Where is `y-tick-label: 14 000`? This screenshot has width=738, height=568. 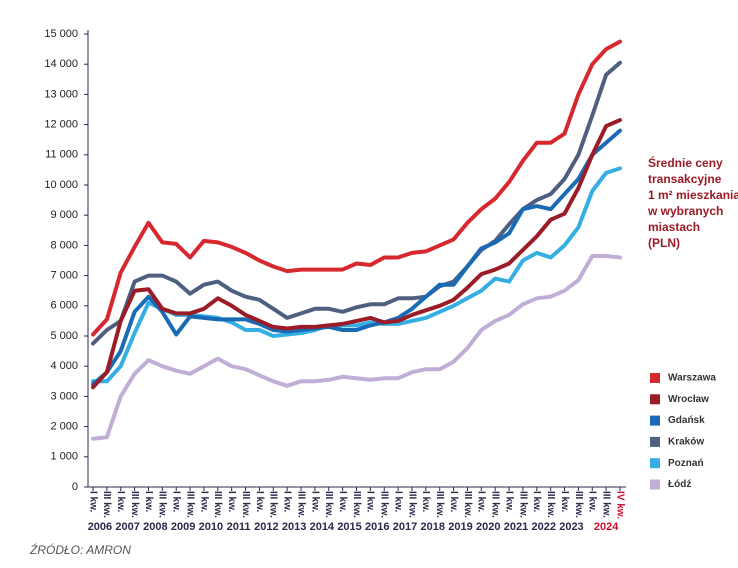 y-tick-label: 14 000 is located at coordinates (61, 64).